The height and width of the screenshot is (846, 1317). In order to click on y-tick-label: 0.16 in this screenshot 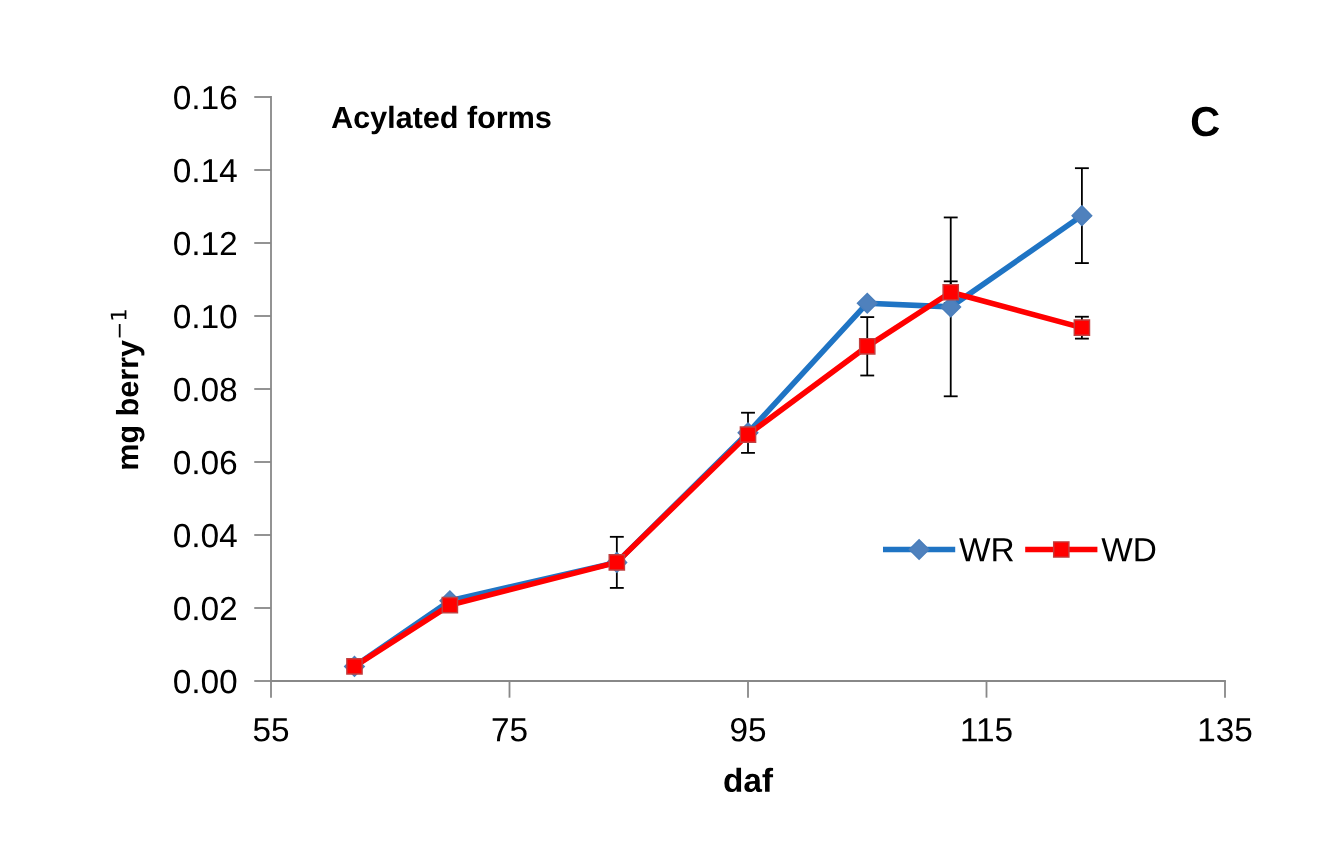, I will do `click(205, 97)`.